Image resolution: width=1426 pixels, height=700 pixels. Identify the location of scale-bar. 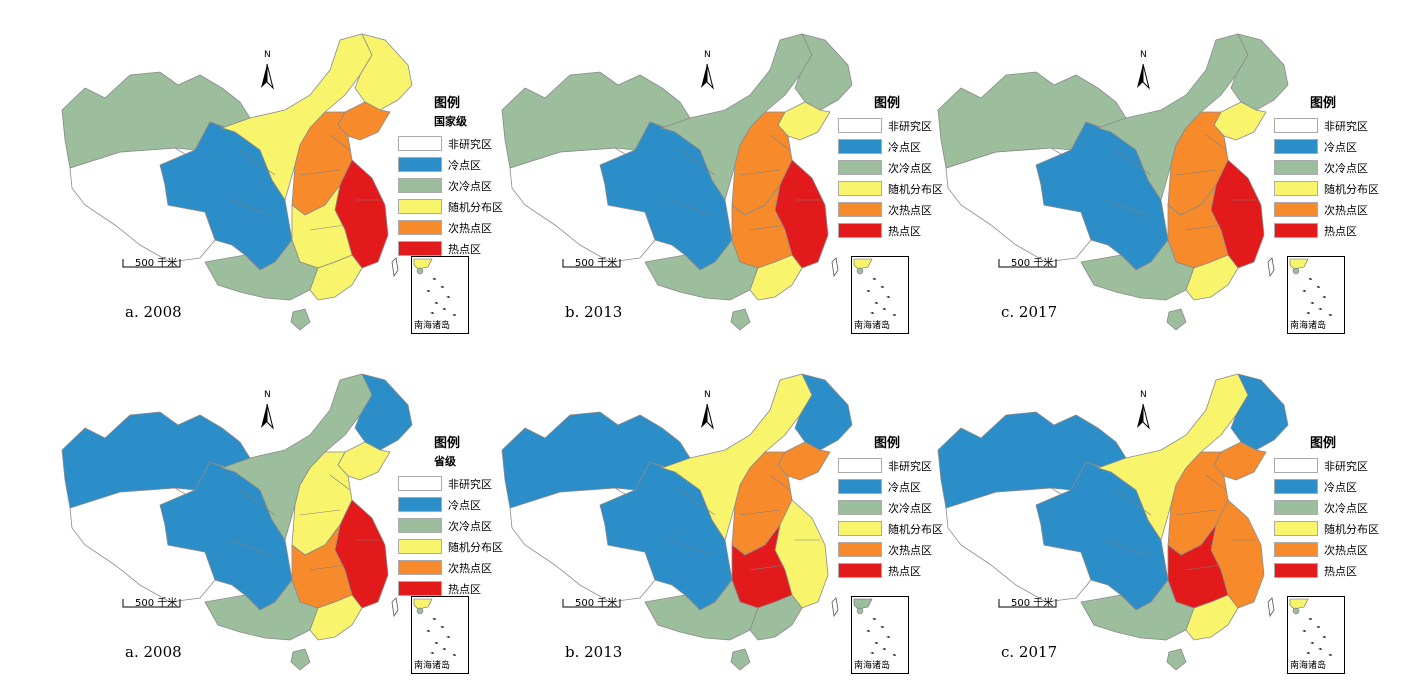
(591, 603).